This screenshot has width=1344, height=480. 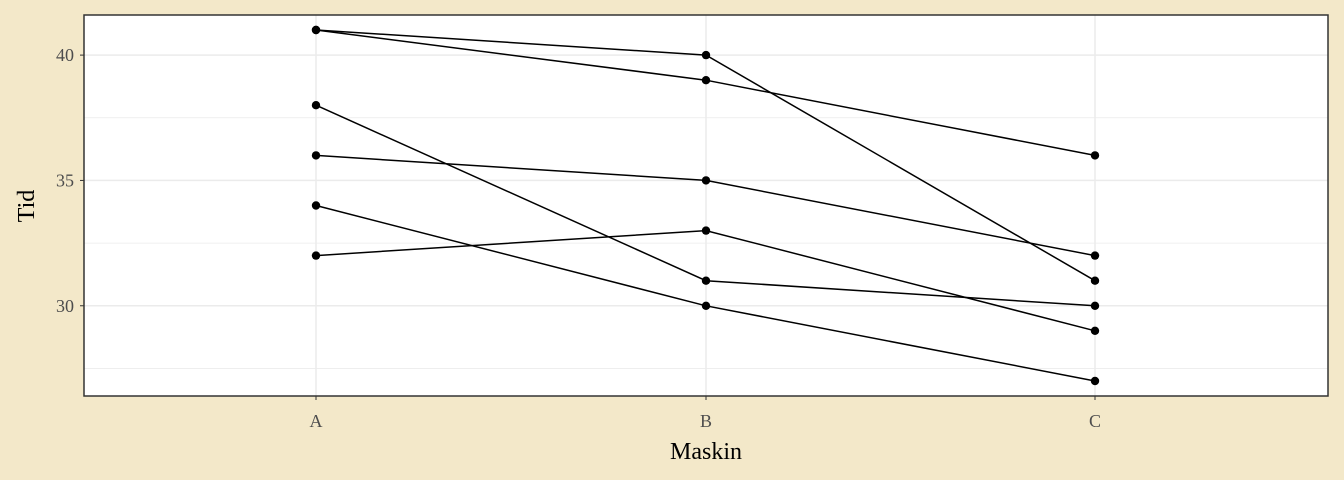 I want to click on x-axis-title: Maskin, so click(x=706, y=452).